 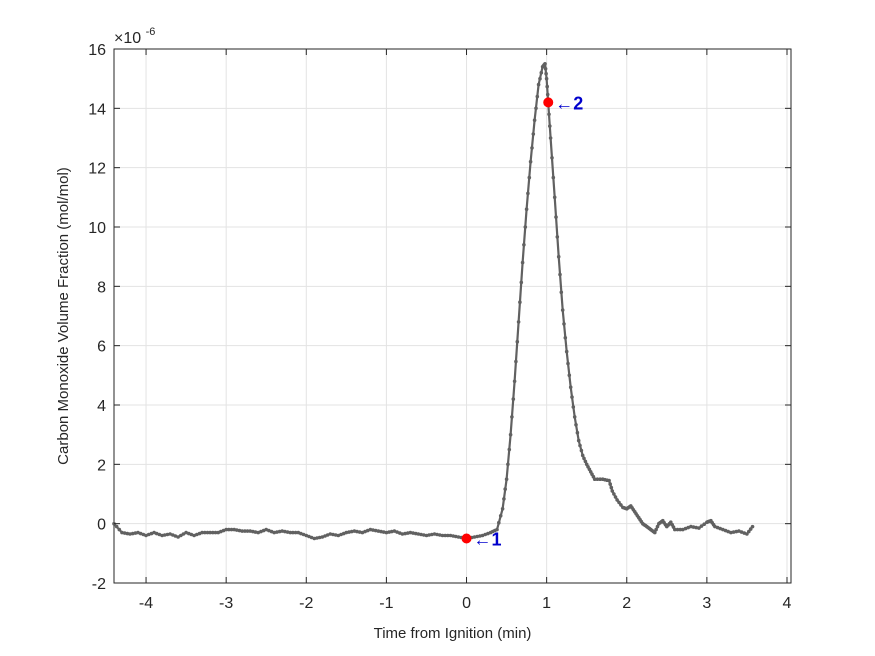 I want to click on y-tick-label: -2, so click(x=99, y=584).